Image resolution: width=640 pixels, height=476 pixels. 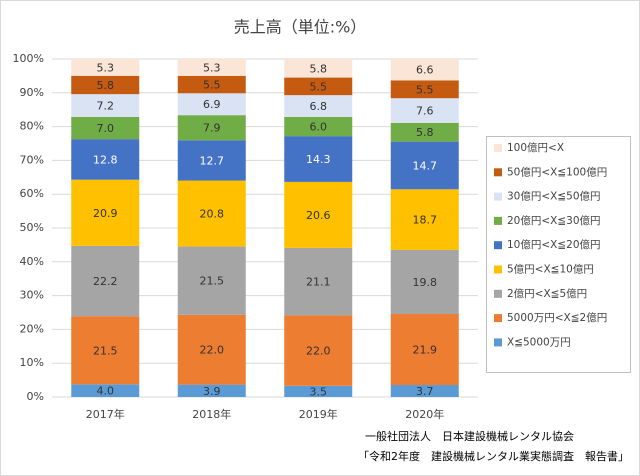 What do you see at coordinates (424, 414) in the screenshot?
I see `x-tick-label: 2020年` at bounding box center [424, 414].